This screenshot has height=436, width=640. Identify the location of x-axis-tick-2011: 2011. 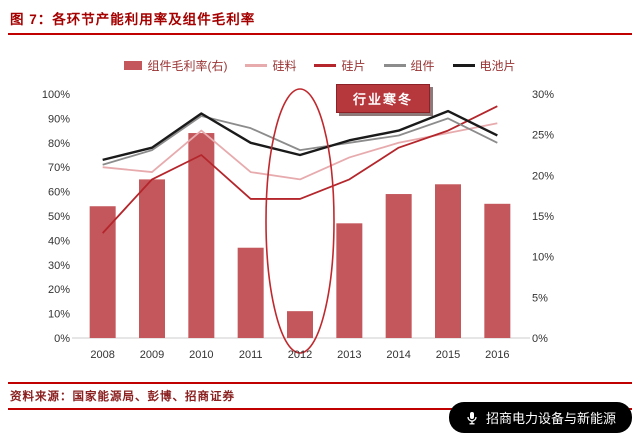
(251, 355).